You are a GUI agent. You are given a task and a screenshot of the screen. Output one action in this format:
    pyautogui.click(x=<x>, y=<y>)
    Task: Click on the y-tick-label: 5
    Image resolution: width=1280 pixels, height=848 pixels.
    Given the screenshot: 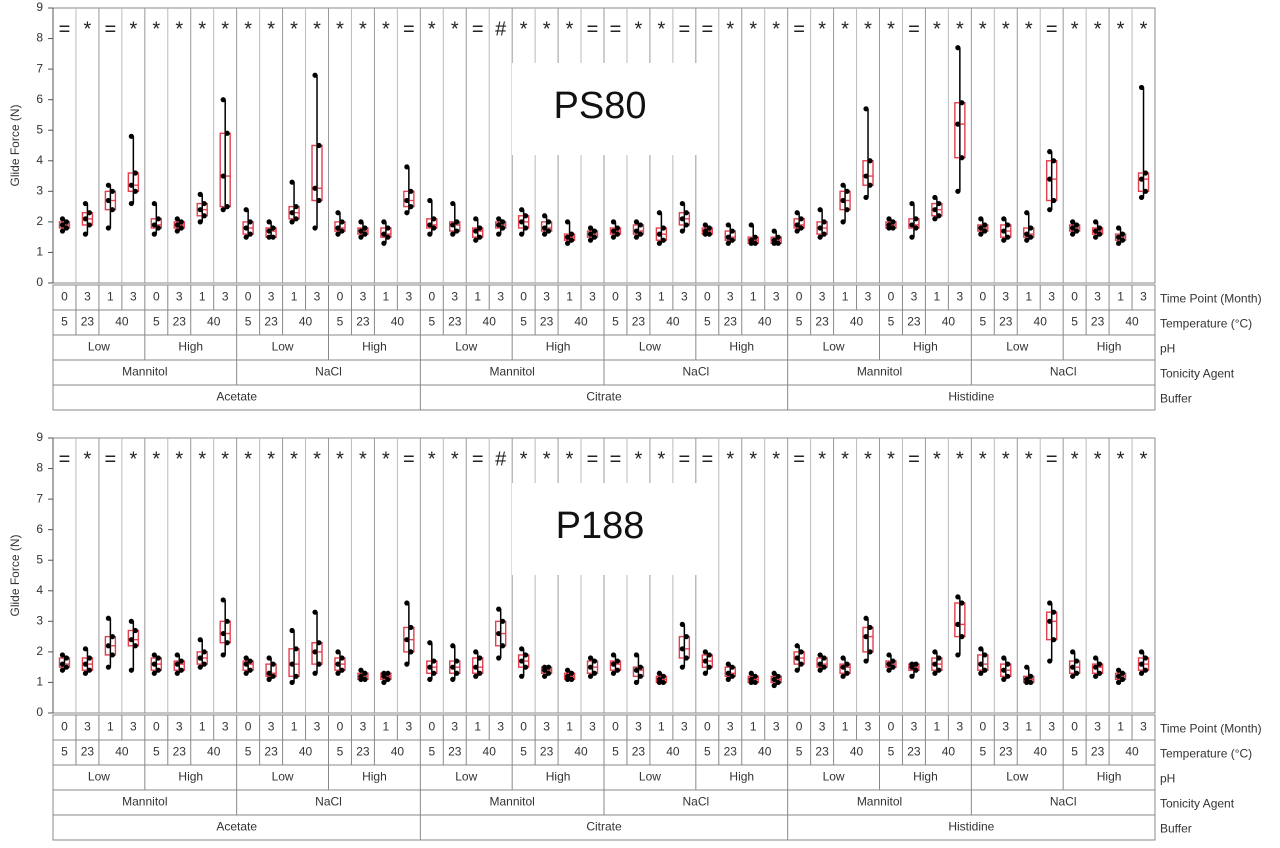 What is the action you would take?
    pyautogui.click(x=39, y=559)
    